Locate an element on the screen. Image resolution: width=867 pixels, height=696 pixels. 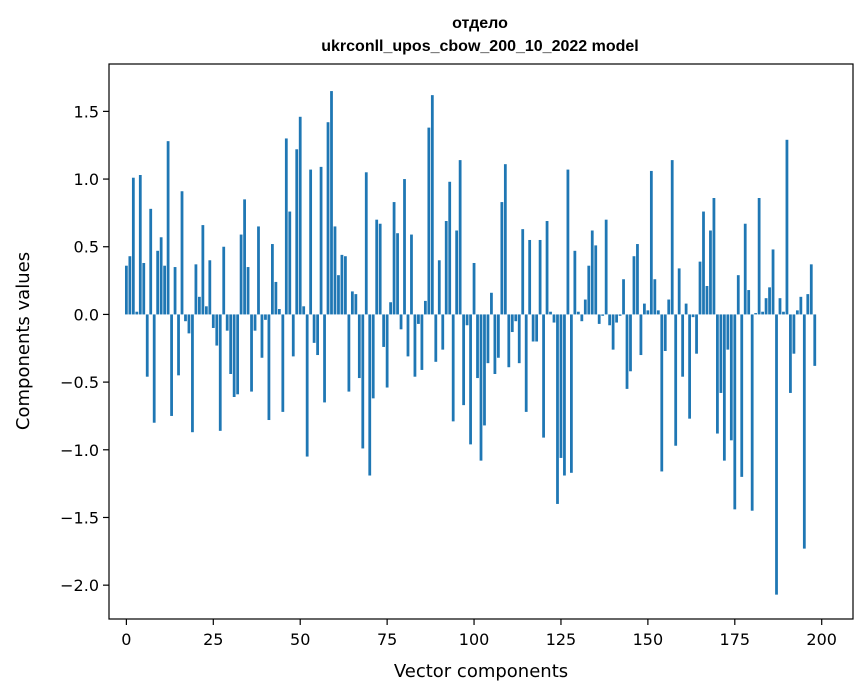
y-tick-label: 1.0 is located at coordinates (86, 179).